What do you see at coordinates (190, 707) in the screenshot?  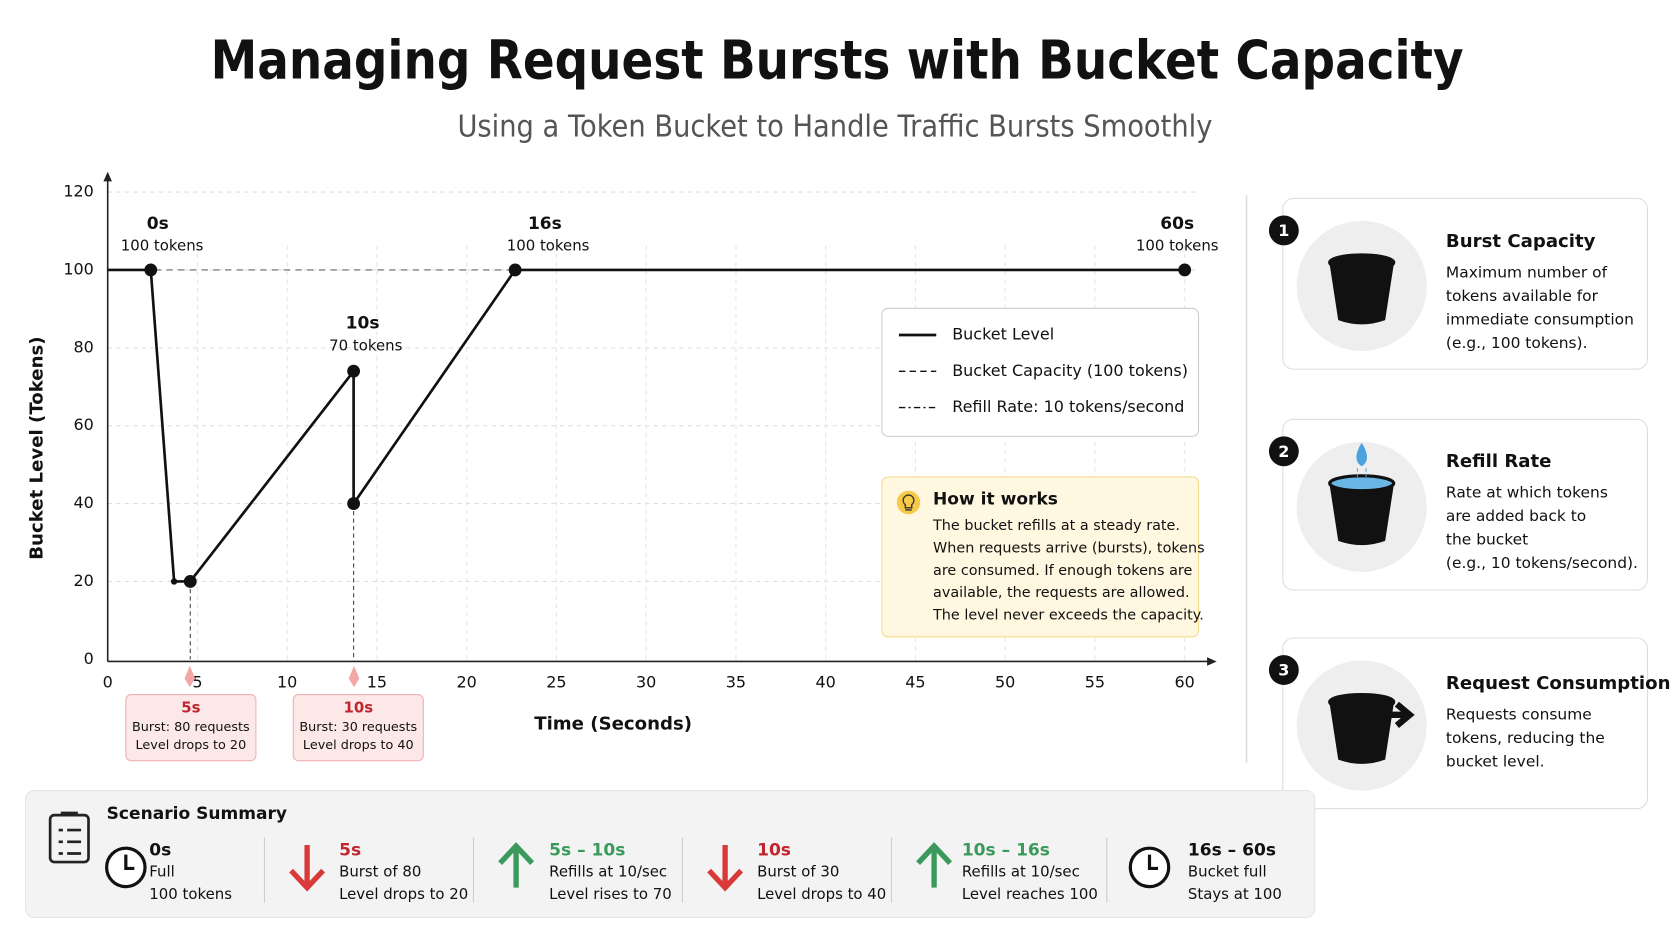 I see `burst-time: 5s` at bounding box center [190, 707].